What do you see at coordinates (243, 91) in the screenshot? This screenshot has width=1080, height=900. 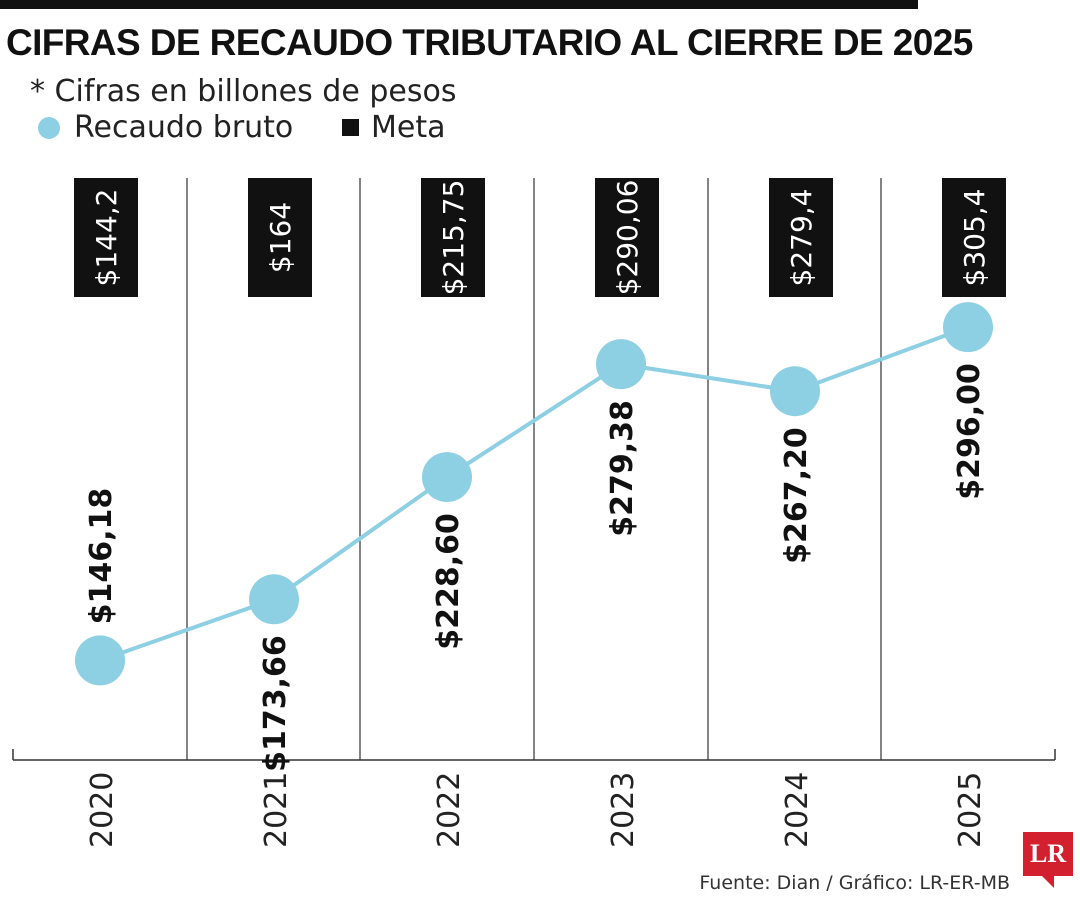 I see `chart-subtitle: * Cifras en billones de pesos` at bounding box center [243, 91].